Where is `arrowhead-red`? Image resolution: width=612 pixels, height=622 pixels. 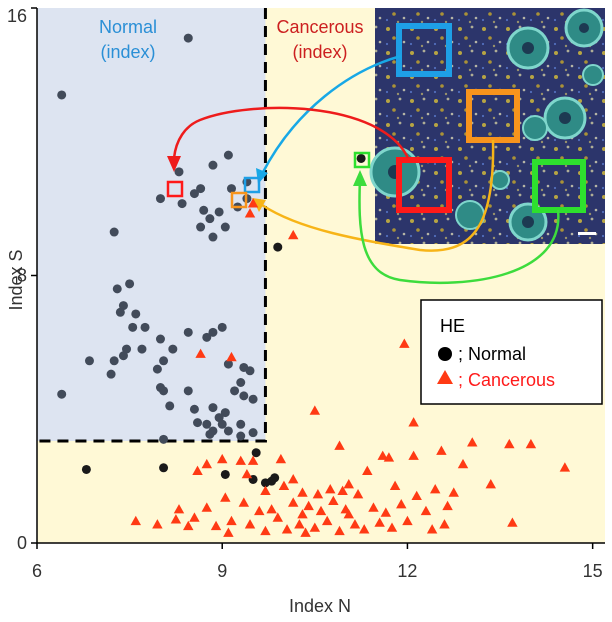
arrowhead-red is located at coordinates (174, 164).